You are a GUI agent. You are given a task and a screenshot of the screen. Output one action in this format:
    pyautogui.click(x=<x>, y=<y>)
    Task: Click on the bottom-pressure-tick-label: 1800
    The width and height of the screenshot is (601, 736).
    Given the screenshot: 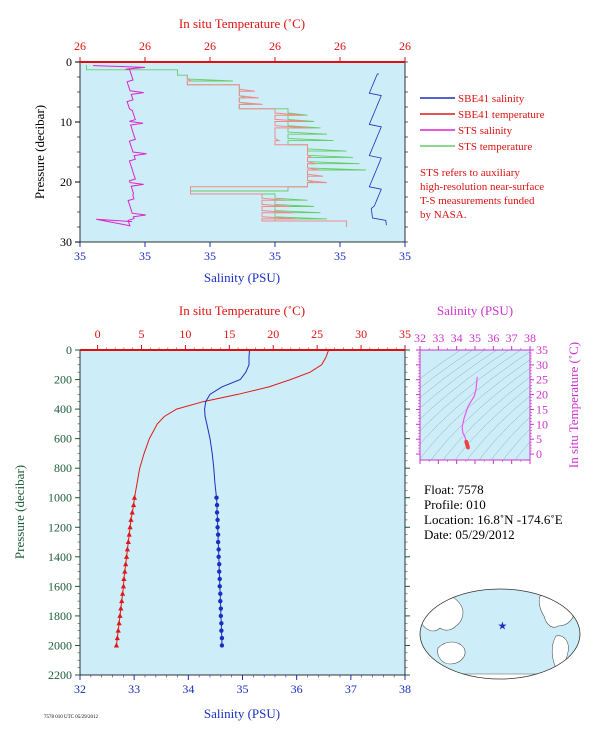 What is the action you would take?
    pyautogui.click(x=60, y=616)
    